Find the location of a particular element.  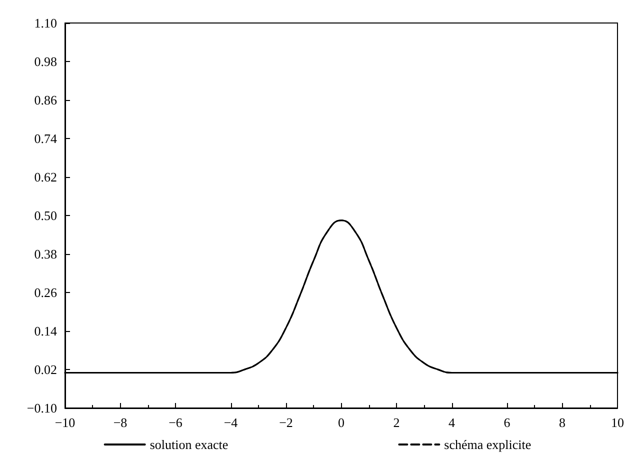

x-tick-label: 2 is located at coordinates (396, 422).